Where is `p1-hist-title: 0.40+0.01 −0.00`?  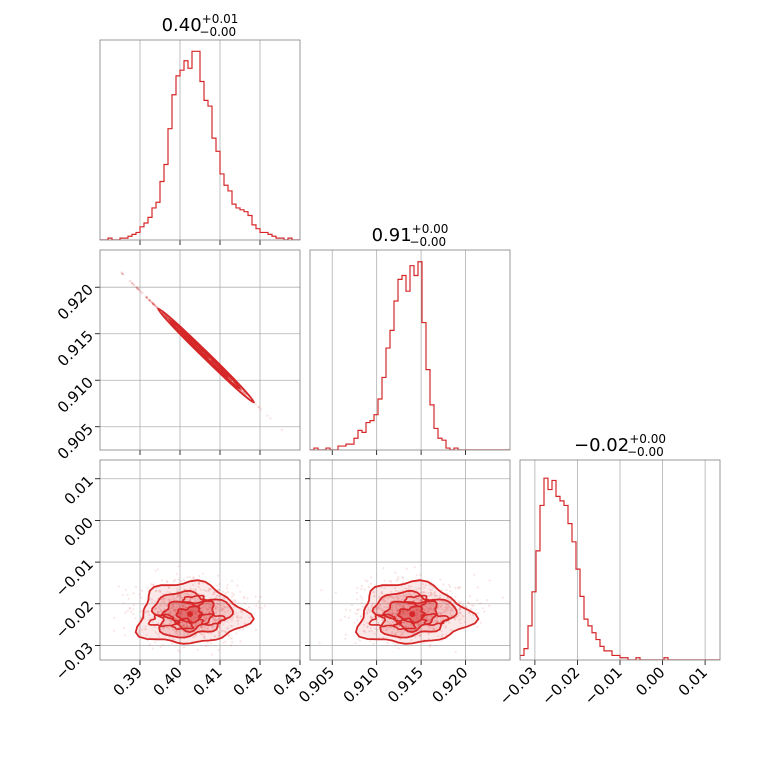 p1-hist-title: 0.40+0.01 −0.00 is located at coordinates (200, 25).